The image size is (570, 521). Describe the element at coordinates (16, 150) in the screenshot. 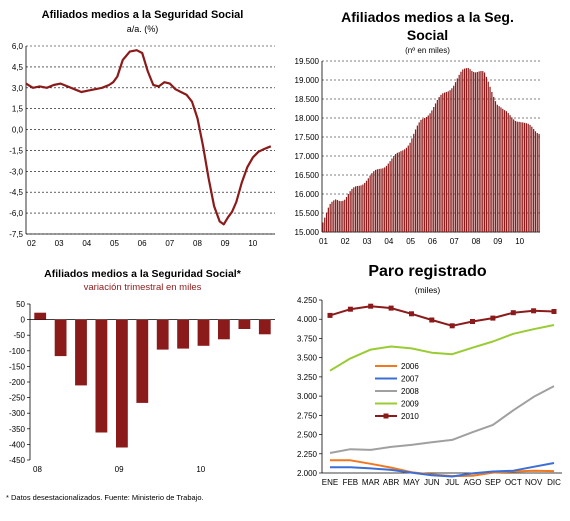

I see `y-tick-label: -1,5` at that location.